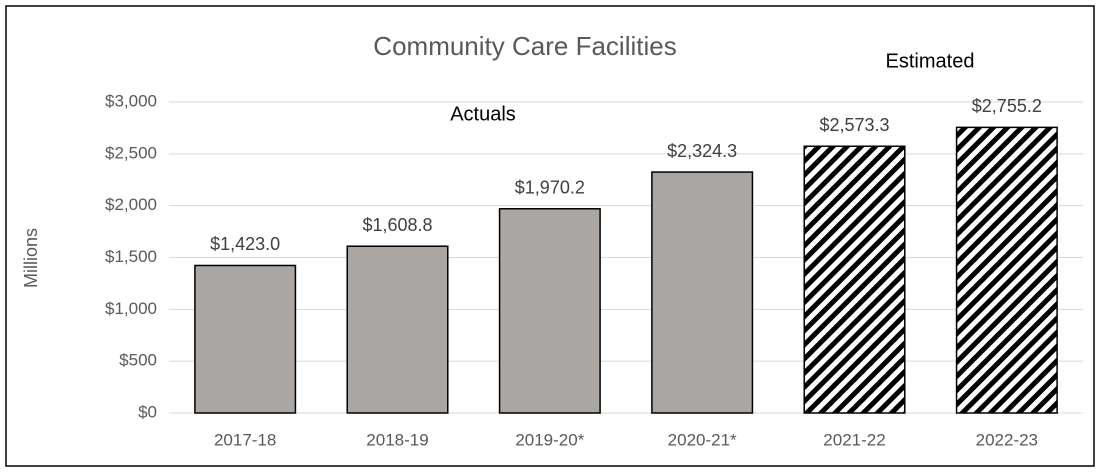 Image resolution: width=1101 pixels, height=472 pixels. What do you see at coordinates (550, 188) in the screenshot?
I see `value-label: $1,970.2` at bounding box center [550, 188].